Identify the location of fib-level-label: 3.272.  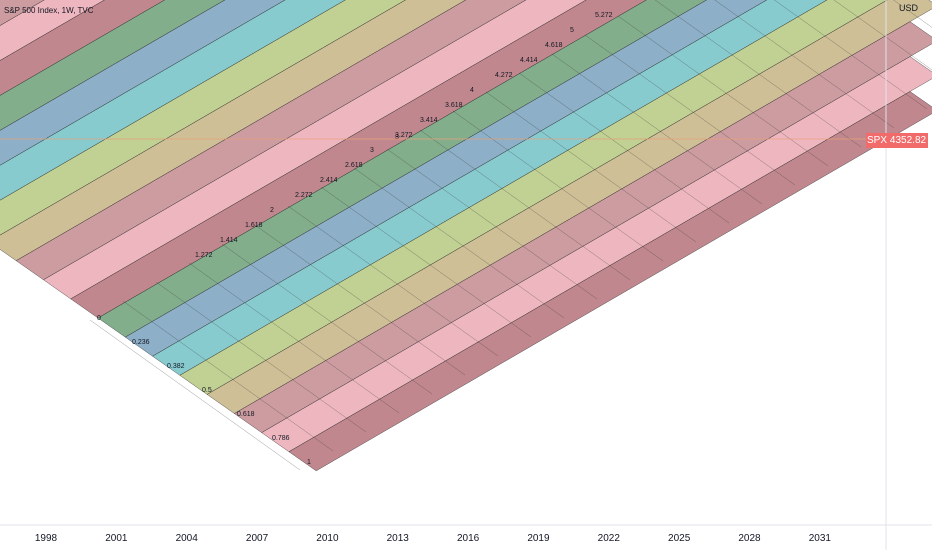
(404, 135).